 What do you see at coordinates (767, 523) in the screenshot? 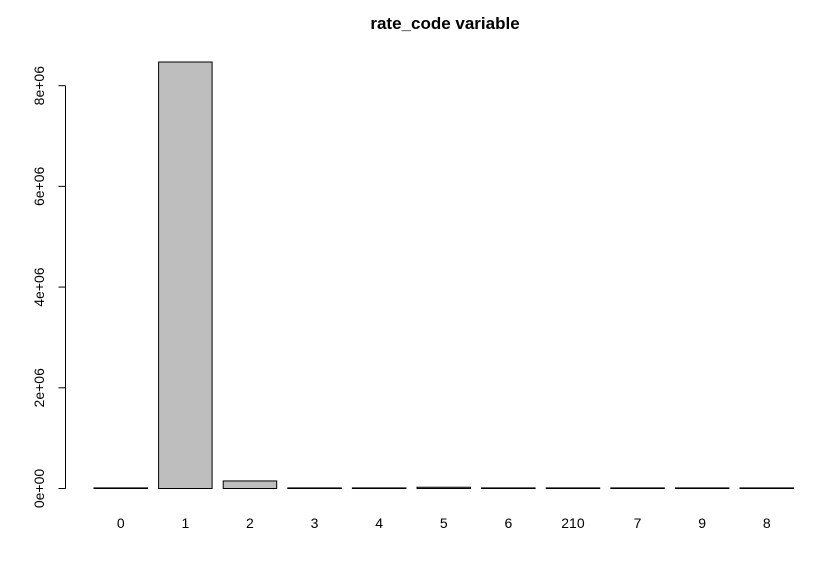
I see `x-tick-label-8: 8` at bounding box center [767, 523].